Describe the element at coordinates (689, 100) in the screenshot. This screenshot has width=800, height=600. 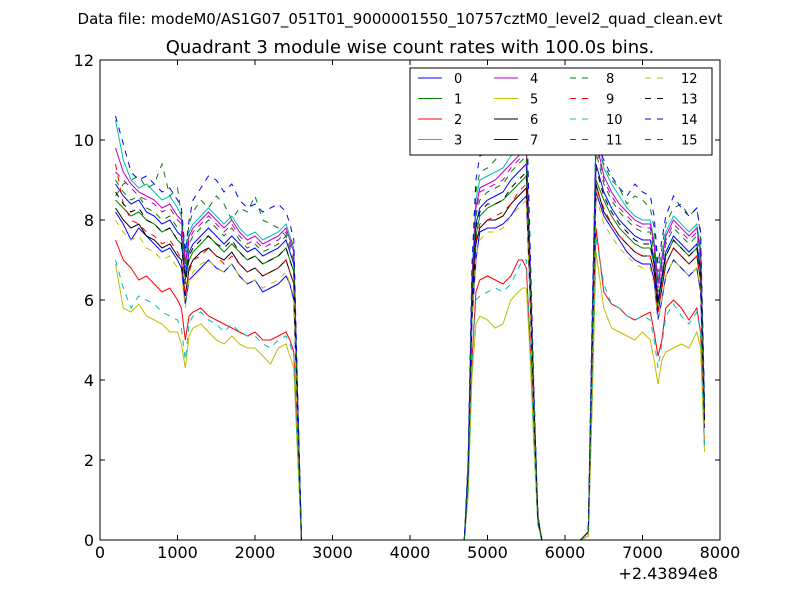
I see `legend-label-13: 13` at that location.